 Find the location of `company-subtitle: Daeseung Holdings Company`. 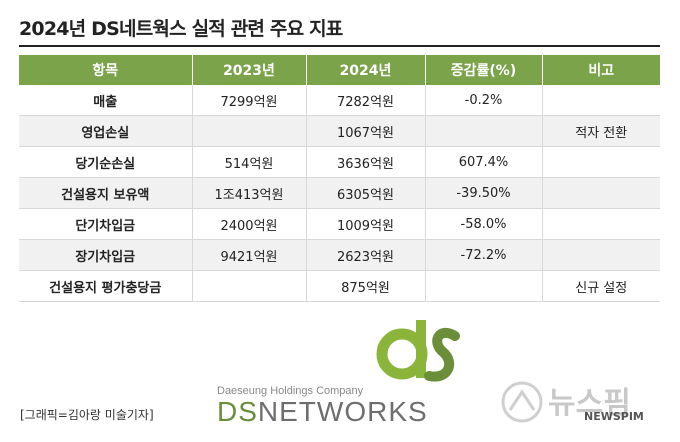

company-subtitle: Daeseung Holdings Company is located at coordinates (290, 391).